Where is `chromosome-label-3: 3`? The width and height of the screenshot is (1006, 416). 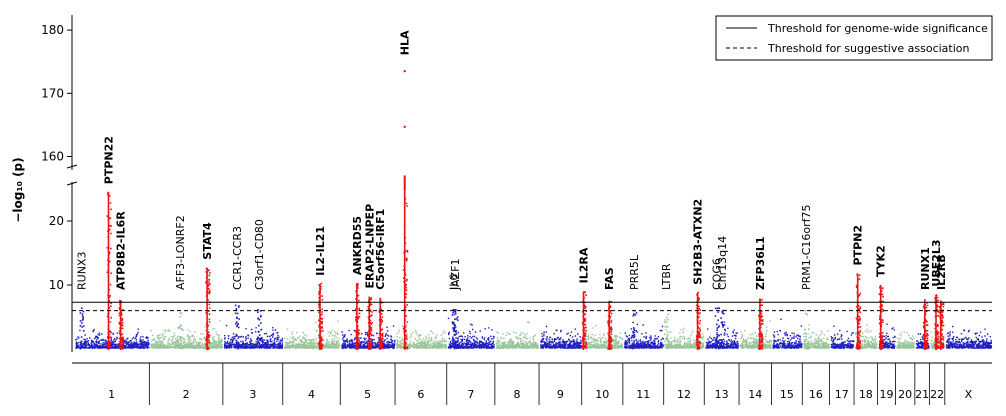
chromosome-label-3: 3 is located at coordinates (252, 394).